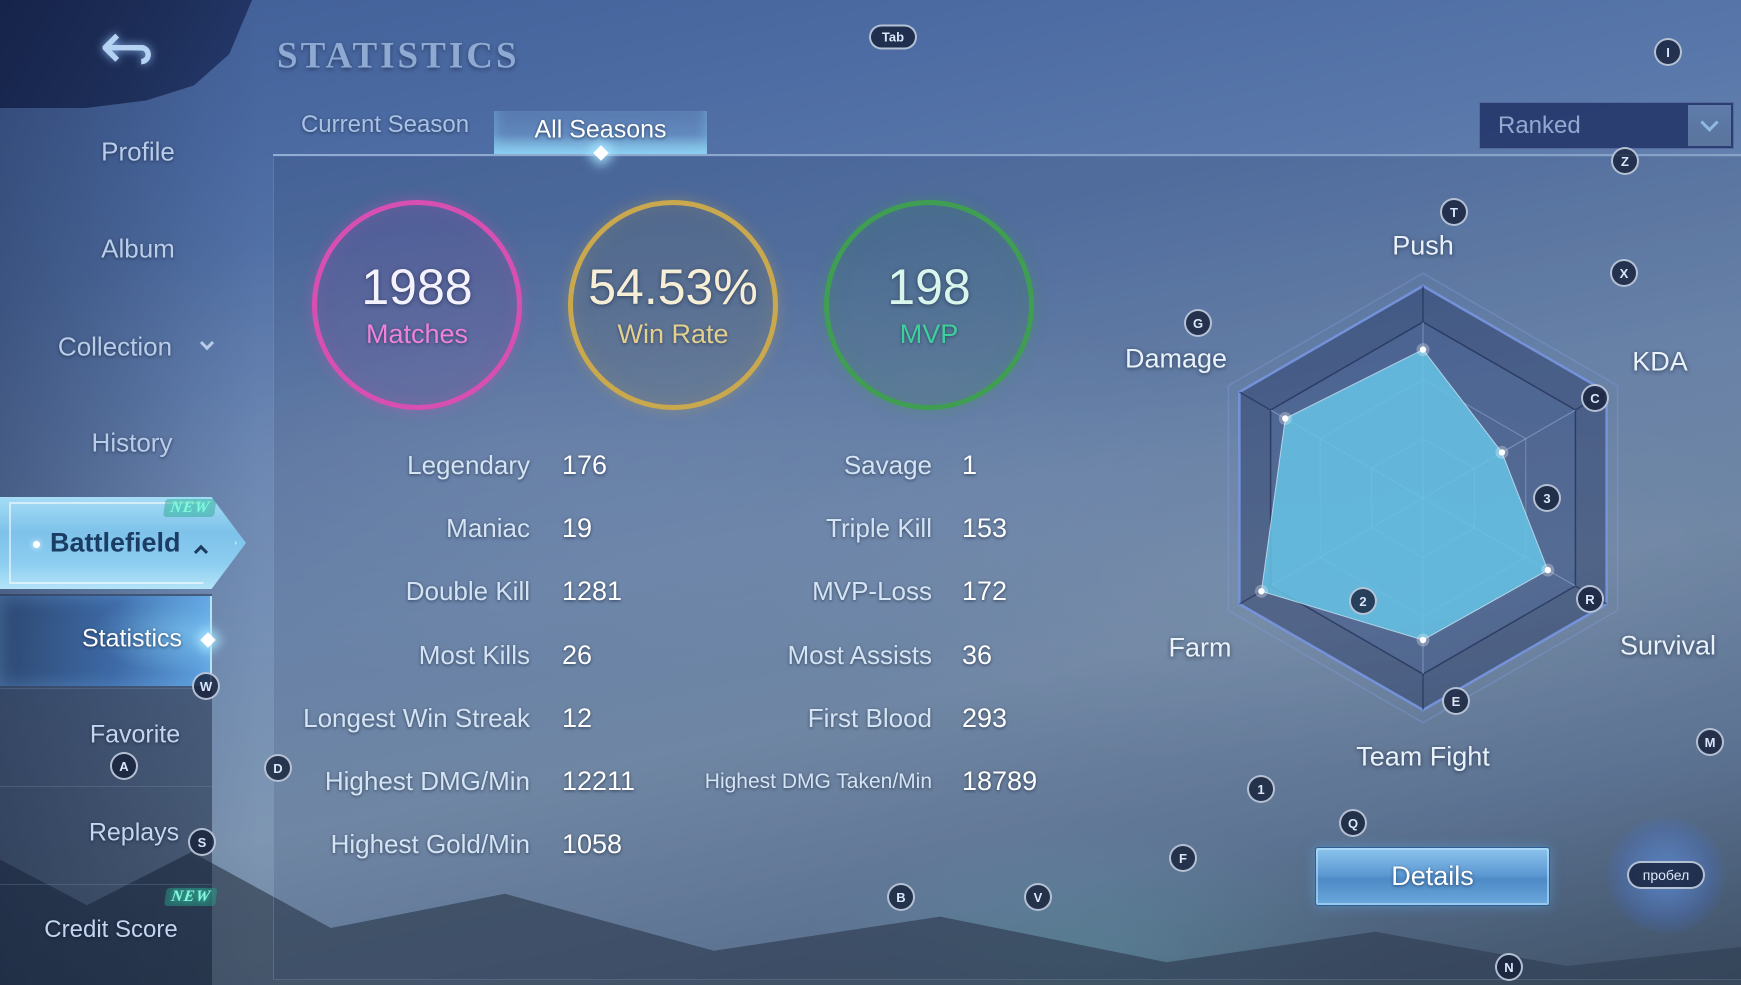 The height and width of the screenshot is (985, 1741). Describe the element at coordinates (1000, 781) in the screenshot. I see `stat-value: 18789` at that location.